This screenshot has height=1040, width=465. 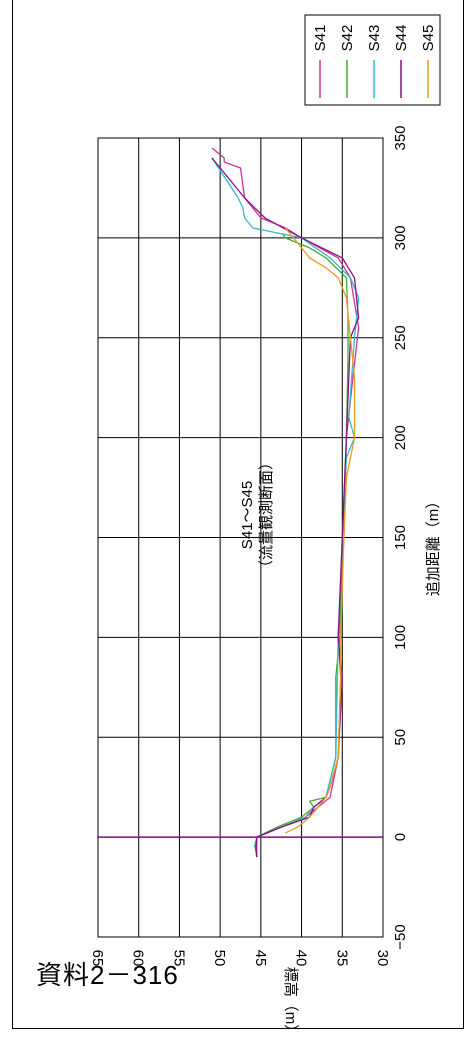 I want to click on y-tick-label: 65, so click(x=97, y=958).